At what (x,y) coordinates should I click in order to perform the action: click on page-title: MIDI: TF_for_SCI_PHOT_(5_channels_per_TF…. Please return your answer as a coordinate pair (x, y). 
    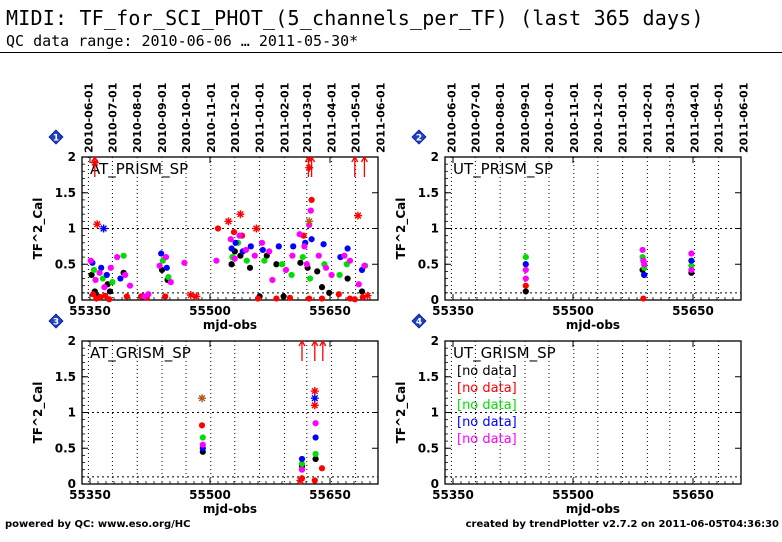
    Looking at the image, I should click on (355, 18).